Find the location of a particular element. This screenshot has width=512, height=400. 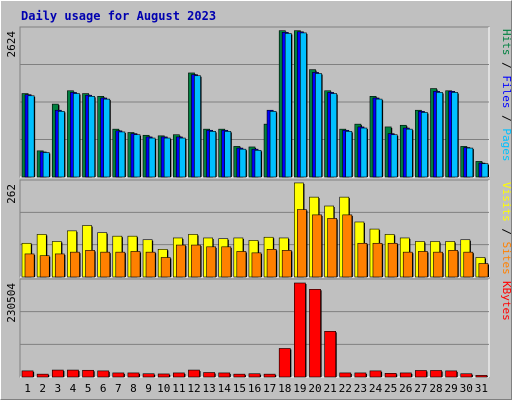

legend-hits-files-pages: Hits / Files / Pages is located at coordinates (506, 95).